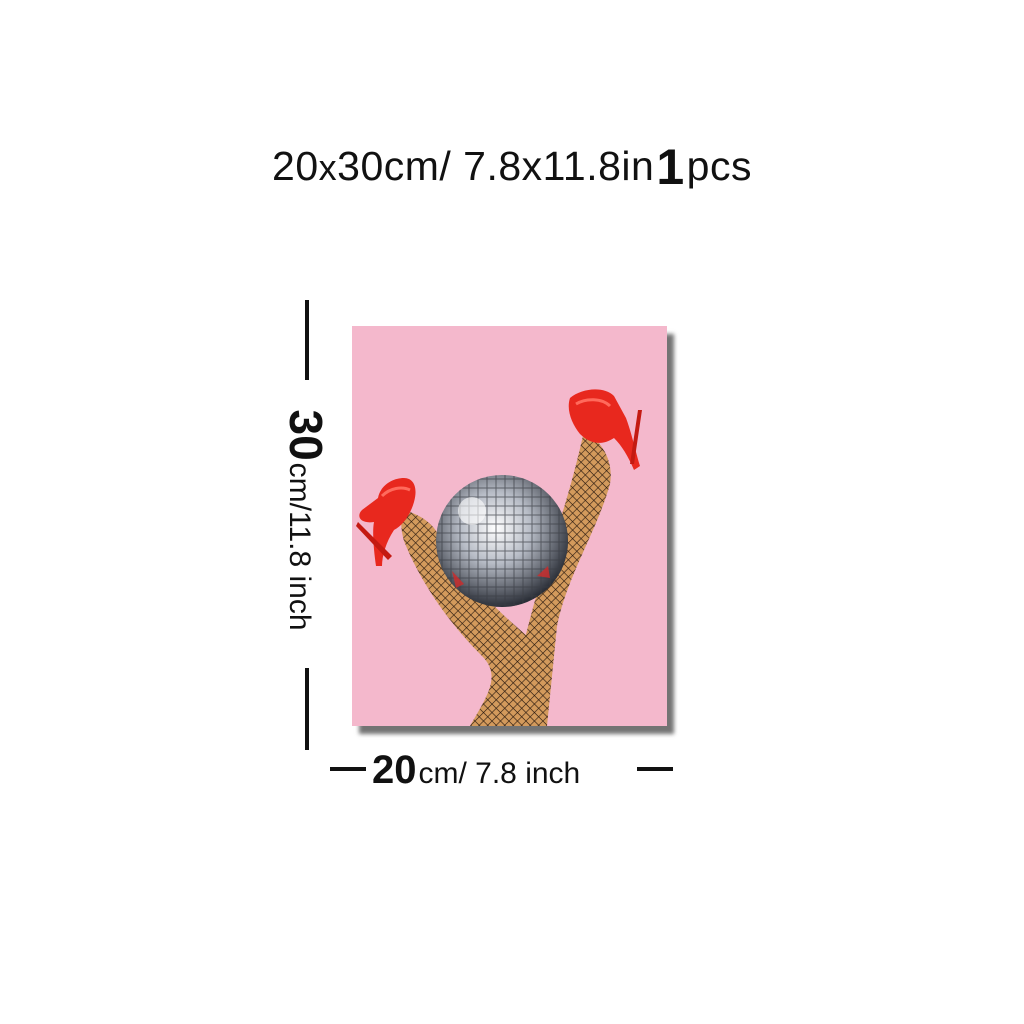 This screenshot has height=1024, width=1024. Describe the element at coordinates (655, 769) in the screenshot. I see `width-dimension-line-right` at that location.